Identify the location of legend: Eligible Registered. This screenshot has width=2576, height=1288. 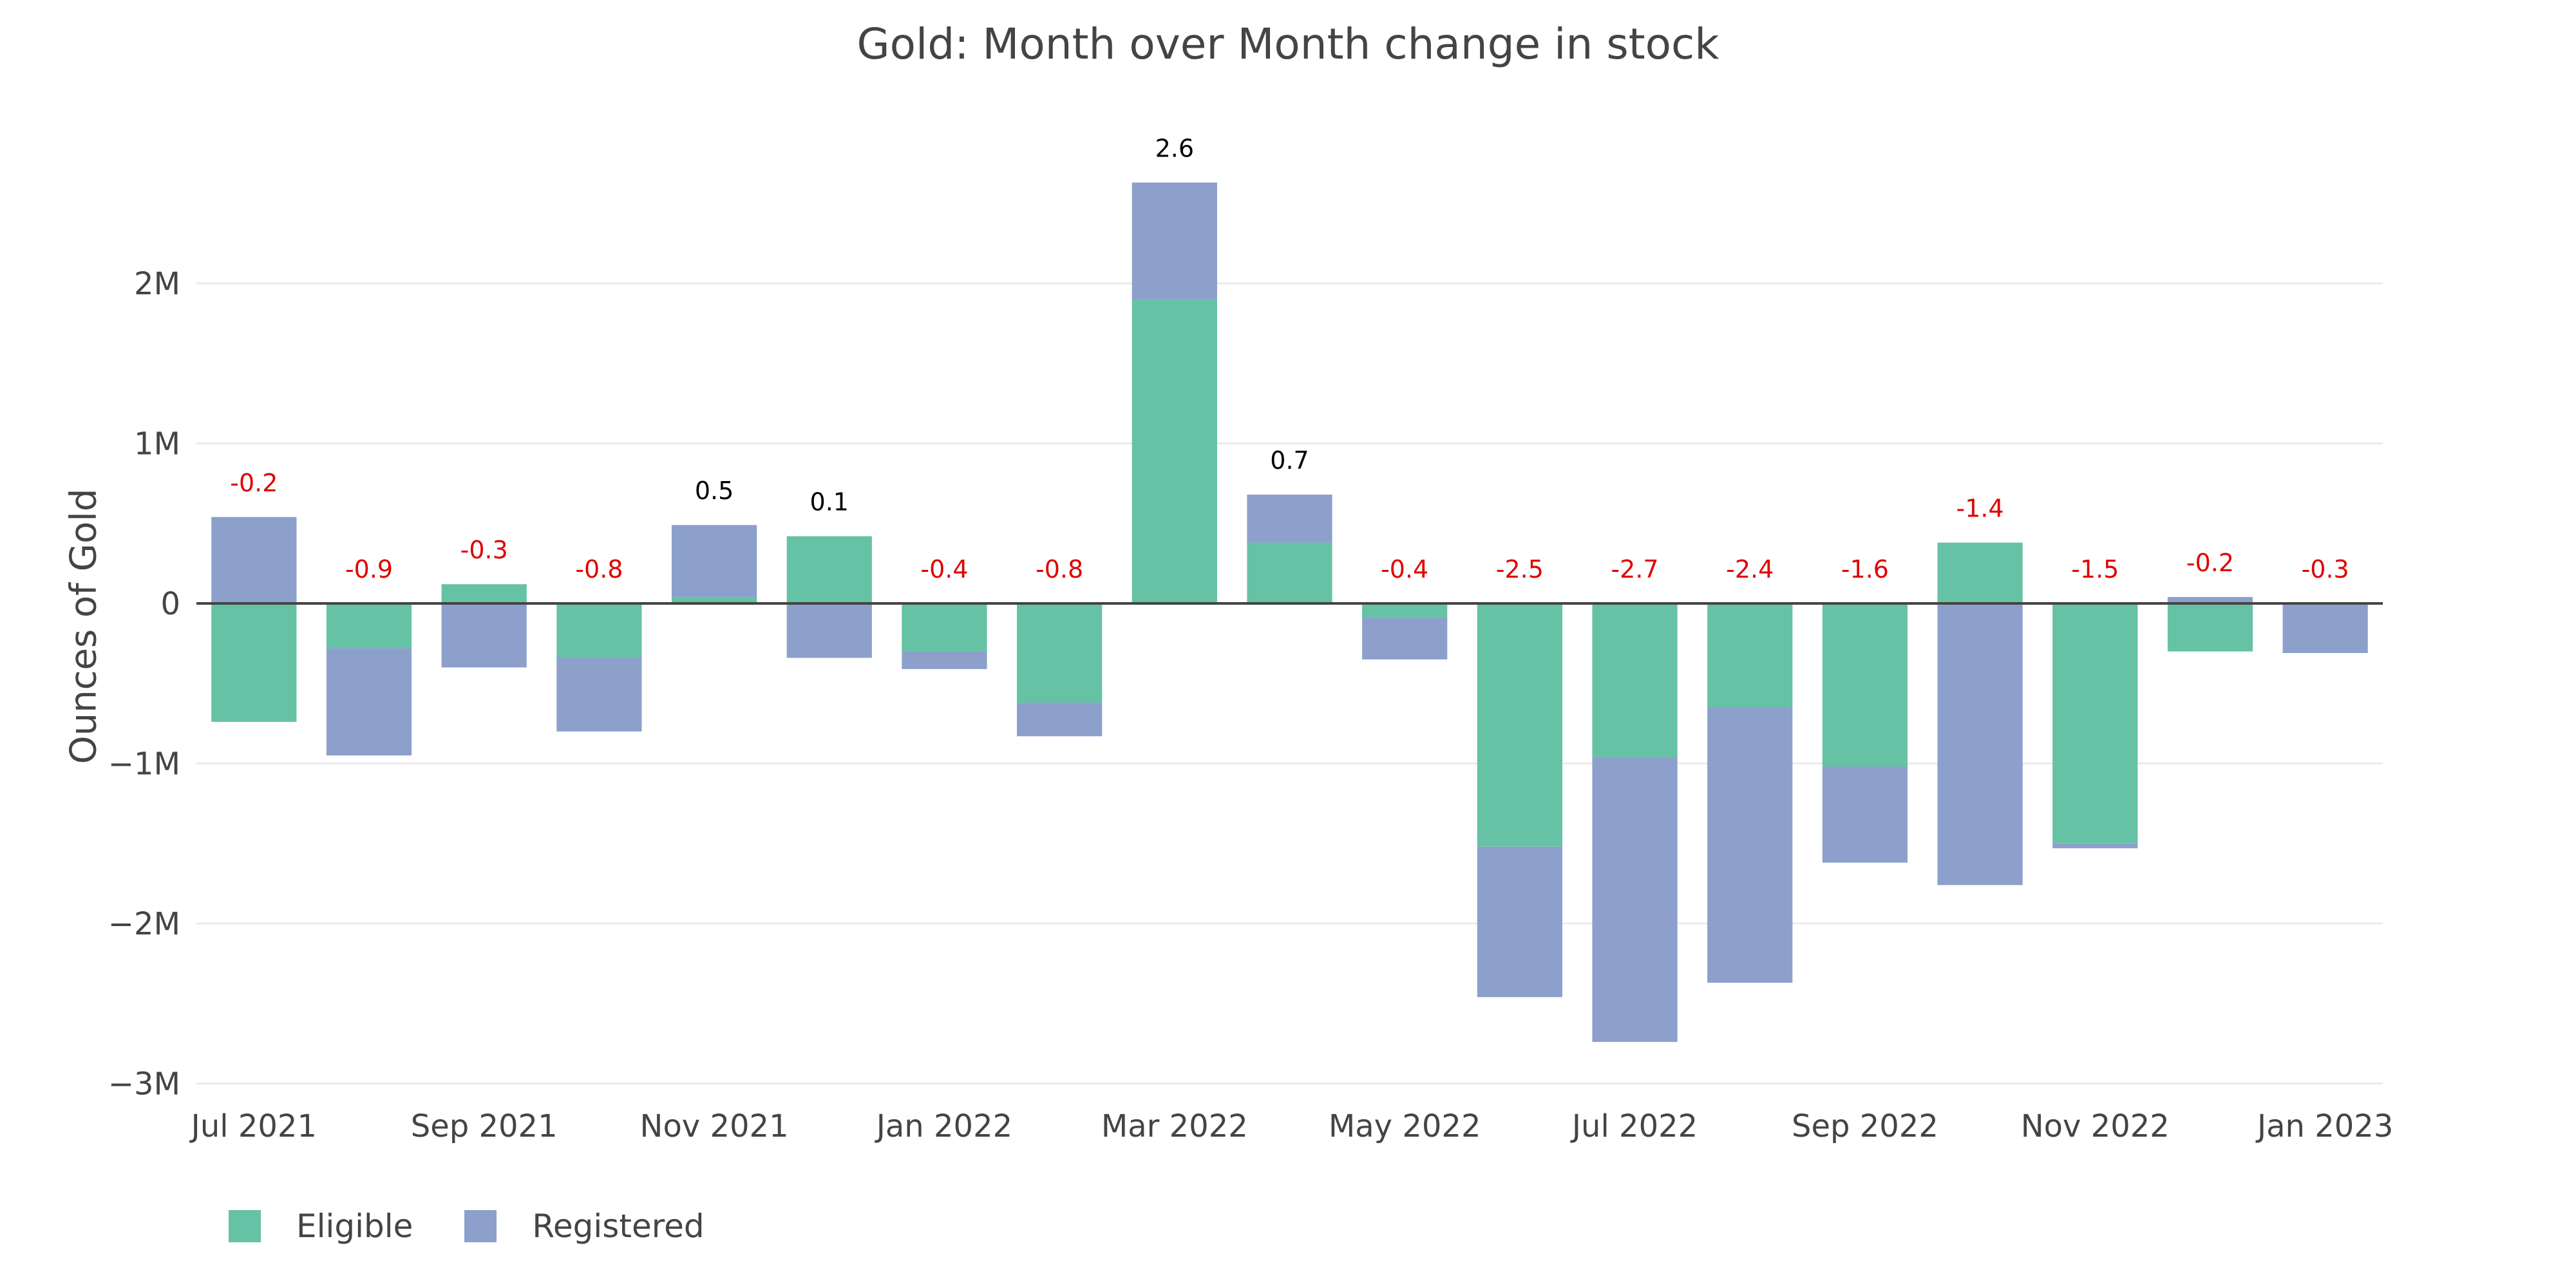
(493, 1226).